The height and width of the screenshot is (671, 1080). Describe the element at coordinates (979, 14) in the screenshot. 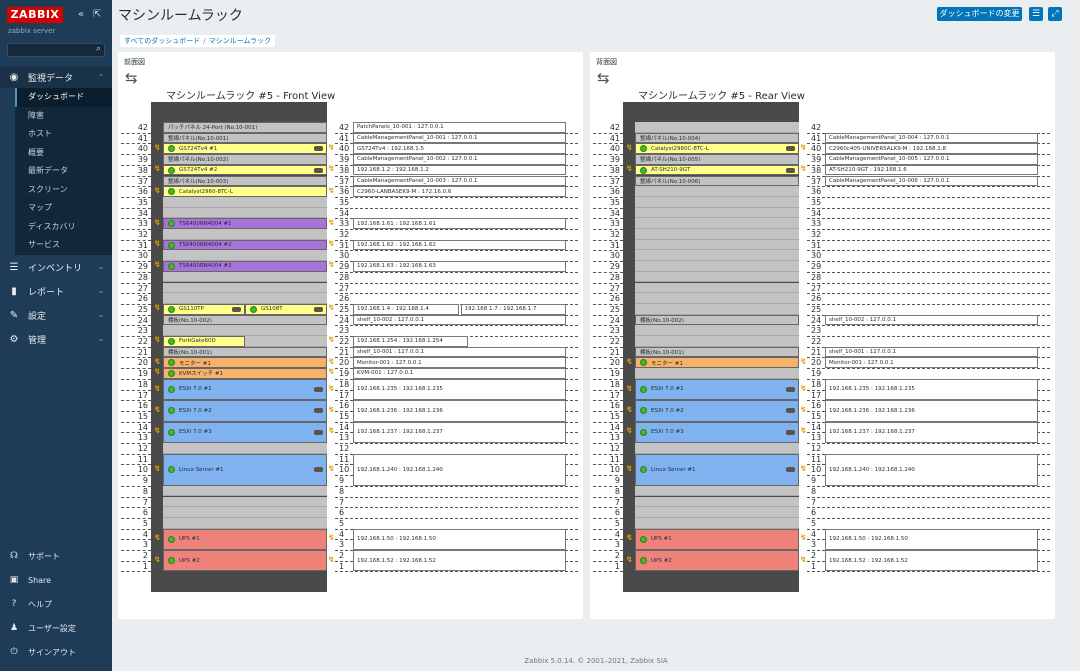

I see `edit-dashboard-button: ダッシュボードの変更` at that location.